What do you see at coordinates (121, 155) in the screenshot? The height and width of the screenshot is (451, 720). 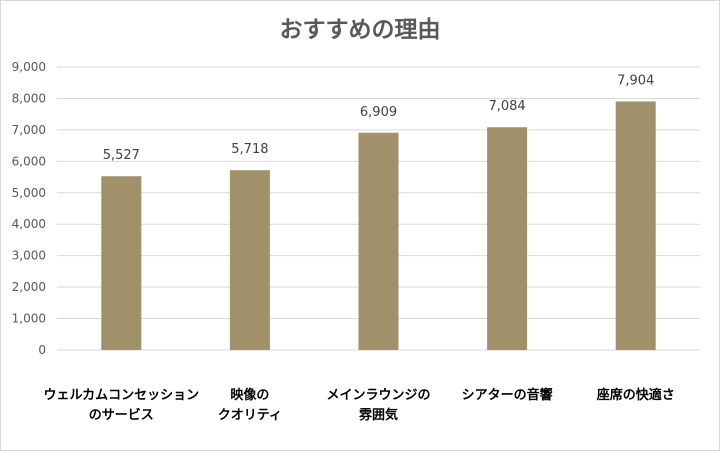 I see `data-label: 5,527` at bounding box center [121, 155].